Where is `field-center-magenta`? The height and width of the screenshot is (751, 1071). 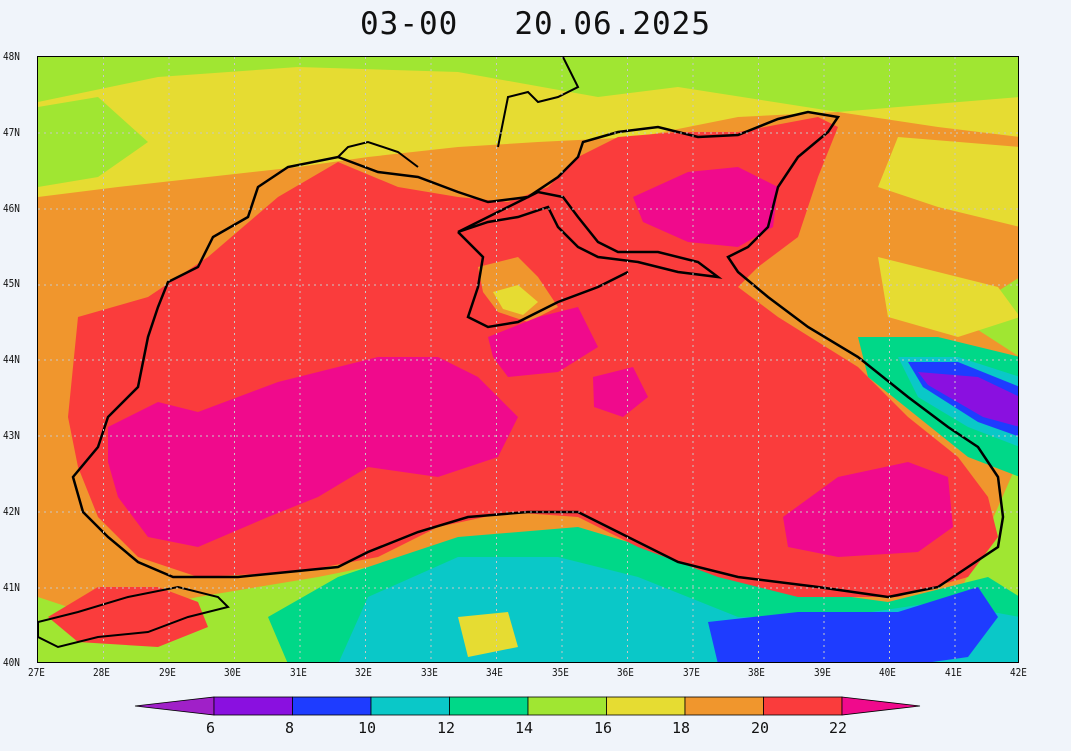 field-center-magenta is located at coordinates (543, 342).